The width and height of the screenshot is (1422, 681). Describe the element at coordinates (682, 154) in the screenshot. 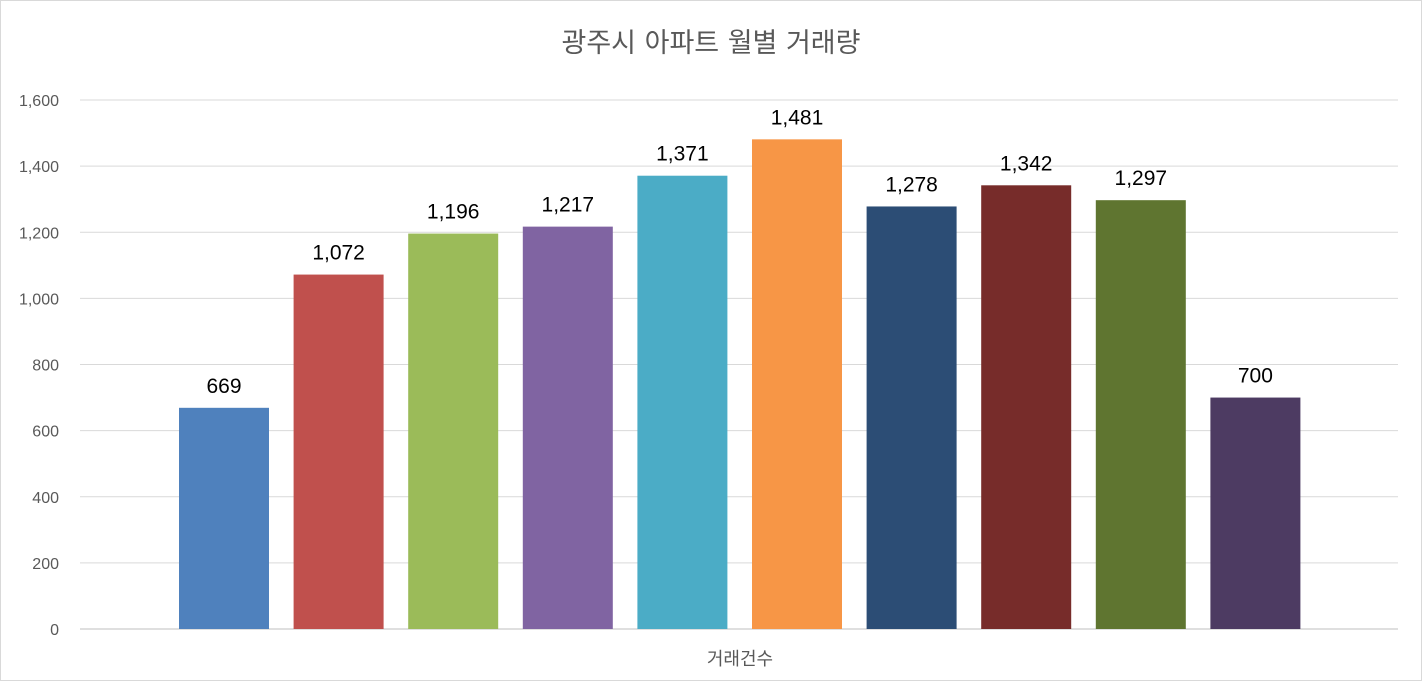

I see `bar-value-label: 1,371` at that location.